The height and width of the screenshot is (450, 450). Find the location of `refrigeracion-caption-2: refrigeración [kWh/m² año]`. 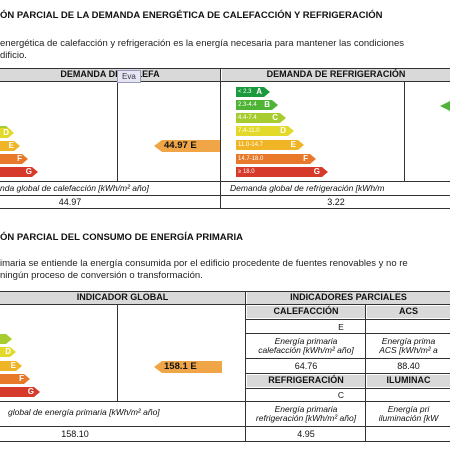

refrigeracion-caption-2: refrigeración [kWh/m² año] is located at coordinates (306, 418).